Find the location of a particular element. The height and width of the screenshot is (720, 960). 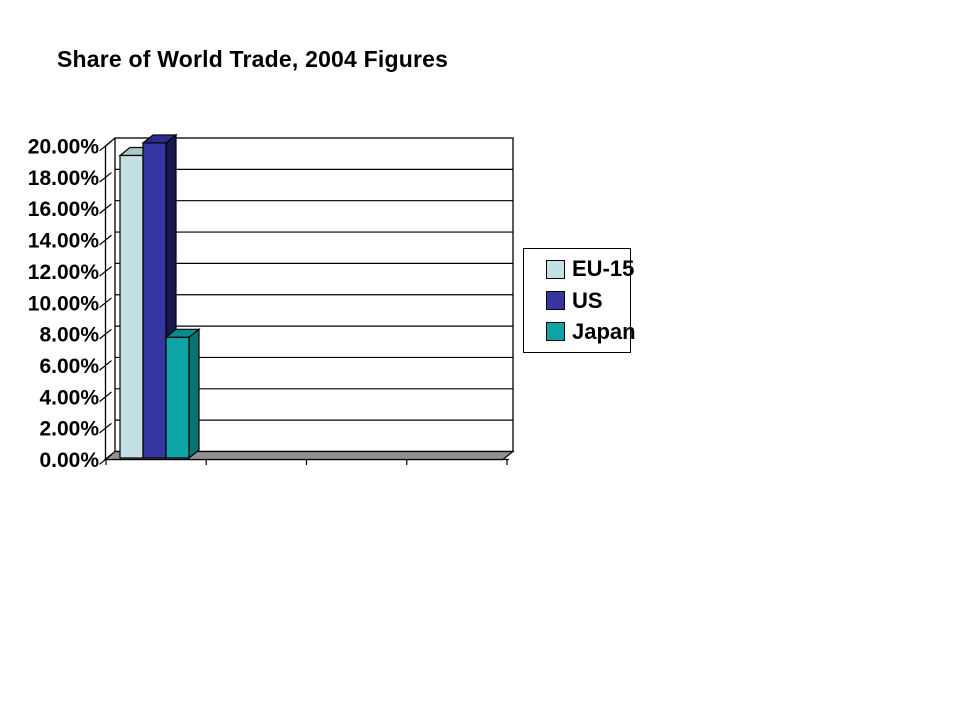

chart-floor is located at coordinates (309, 455).